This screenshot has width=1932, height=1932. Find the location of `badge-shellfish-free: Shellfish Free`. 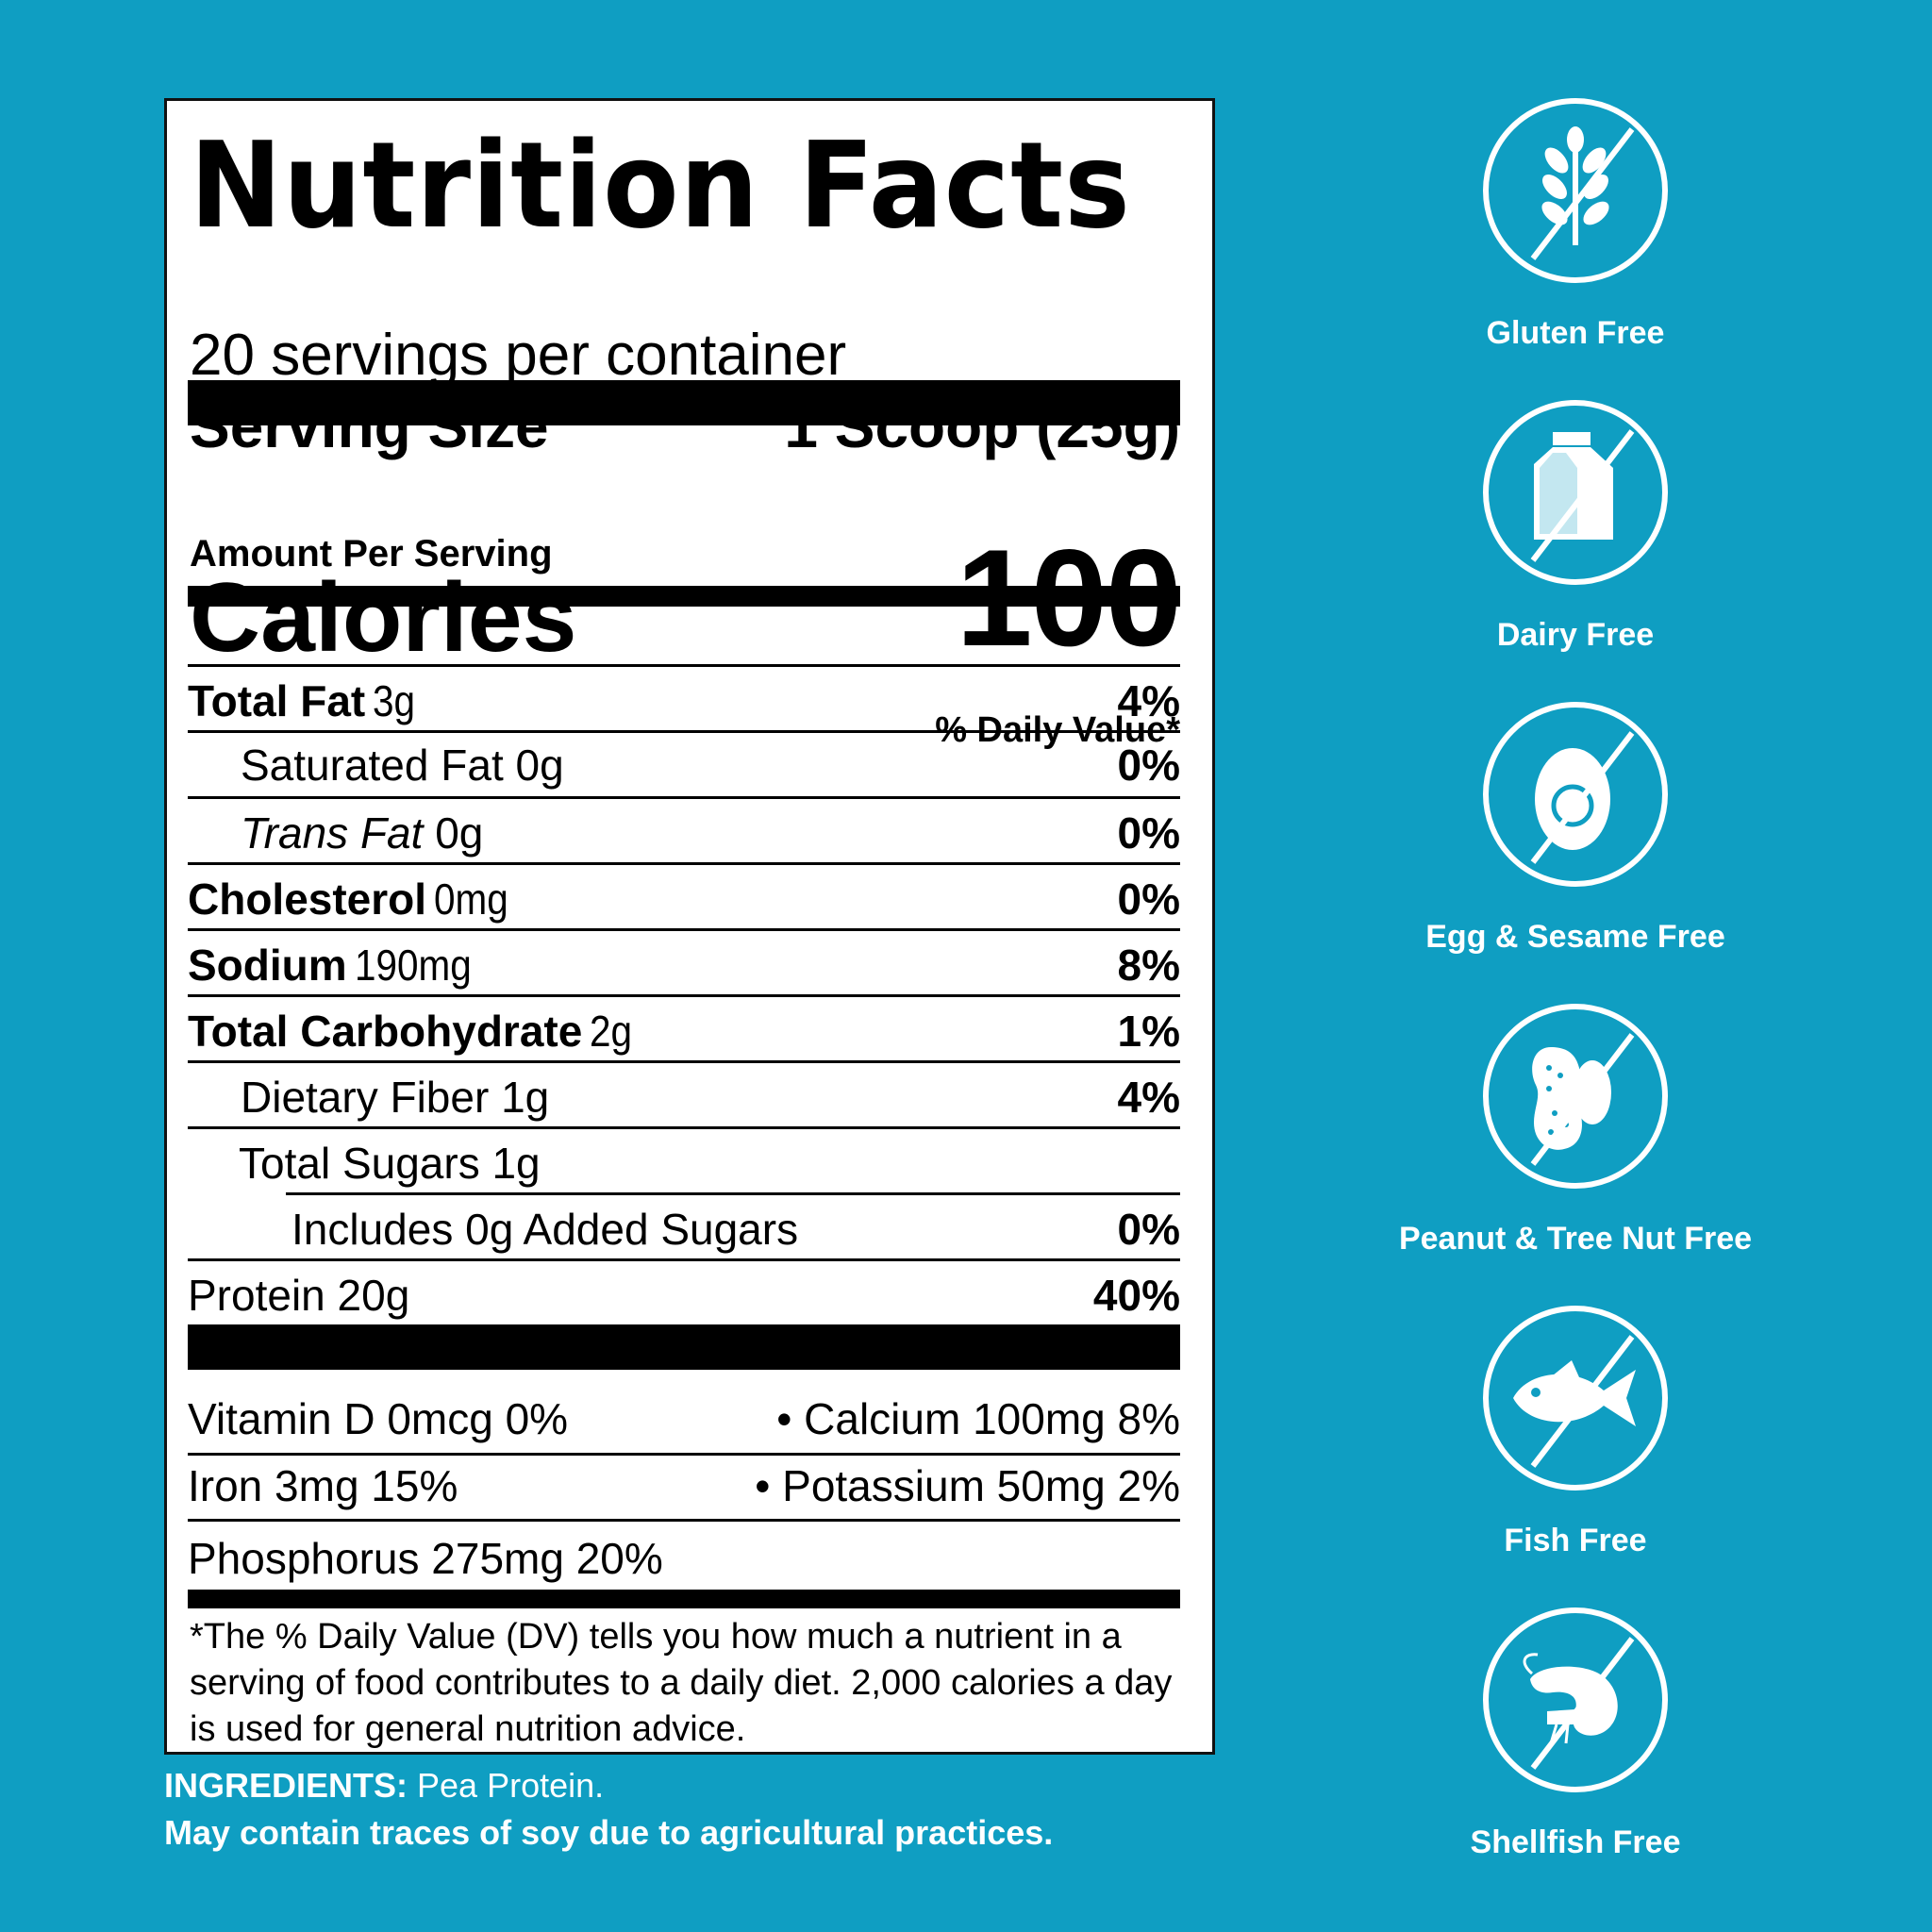

badge-shellfish-free: Shellfish Free is located at coordinates (1575, 1733).